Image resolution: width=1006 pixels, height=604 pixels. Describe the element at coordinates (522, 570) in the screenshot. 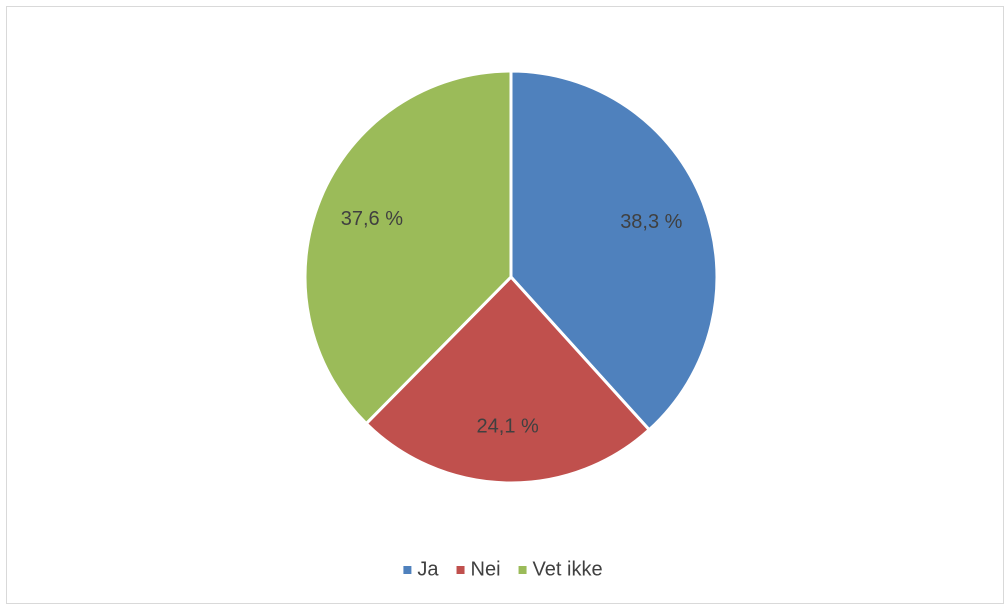

I see `legend-swatch-vet-ikke` at that location.